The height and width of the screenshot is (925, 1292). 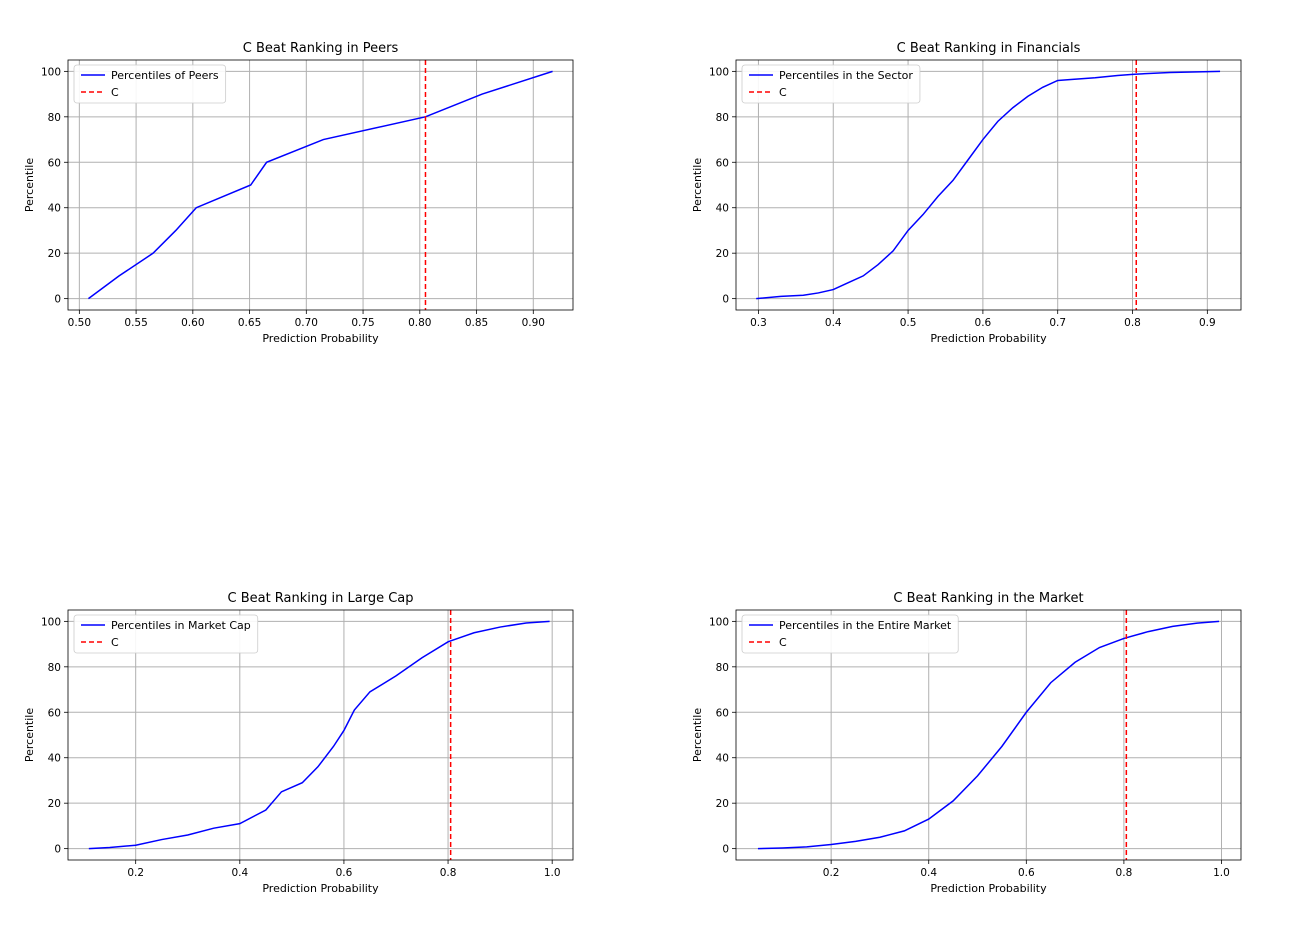 I want to click on legend: Percentiles of Peers C, so click(x=150, y=84).